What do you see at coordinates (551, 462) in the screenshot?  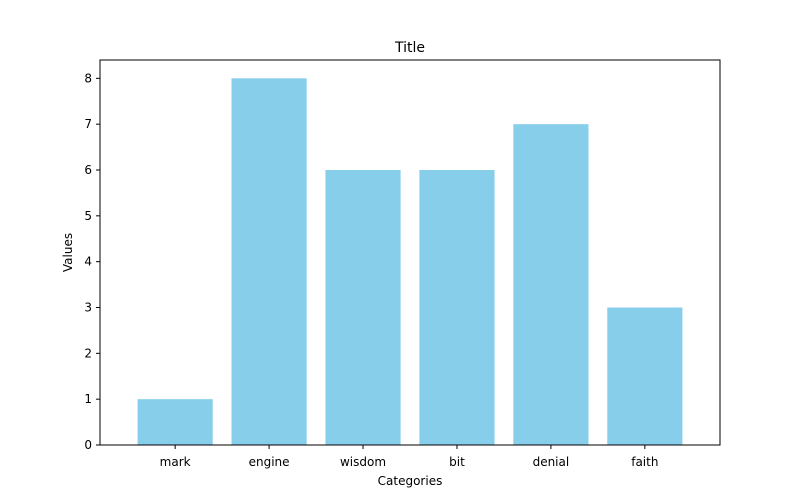 I see `x-tick-label: denial` at bounding box center [551, 462].